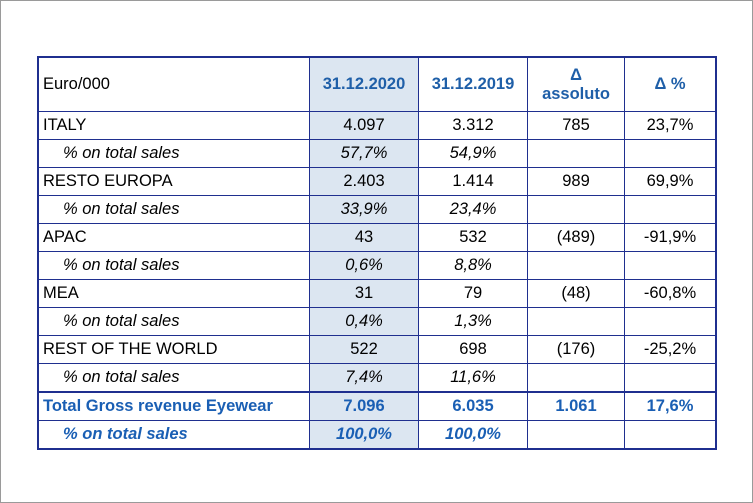 The width and height of the screenshot is (753, 503). I want to click on total-delta-pct: 17,6%, so click(670, 406).